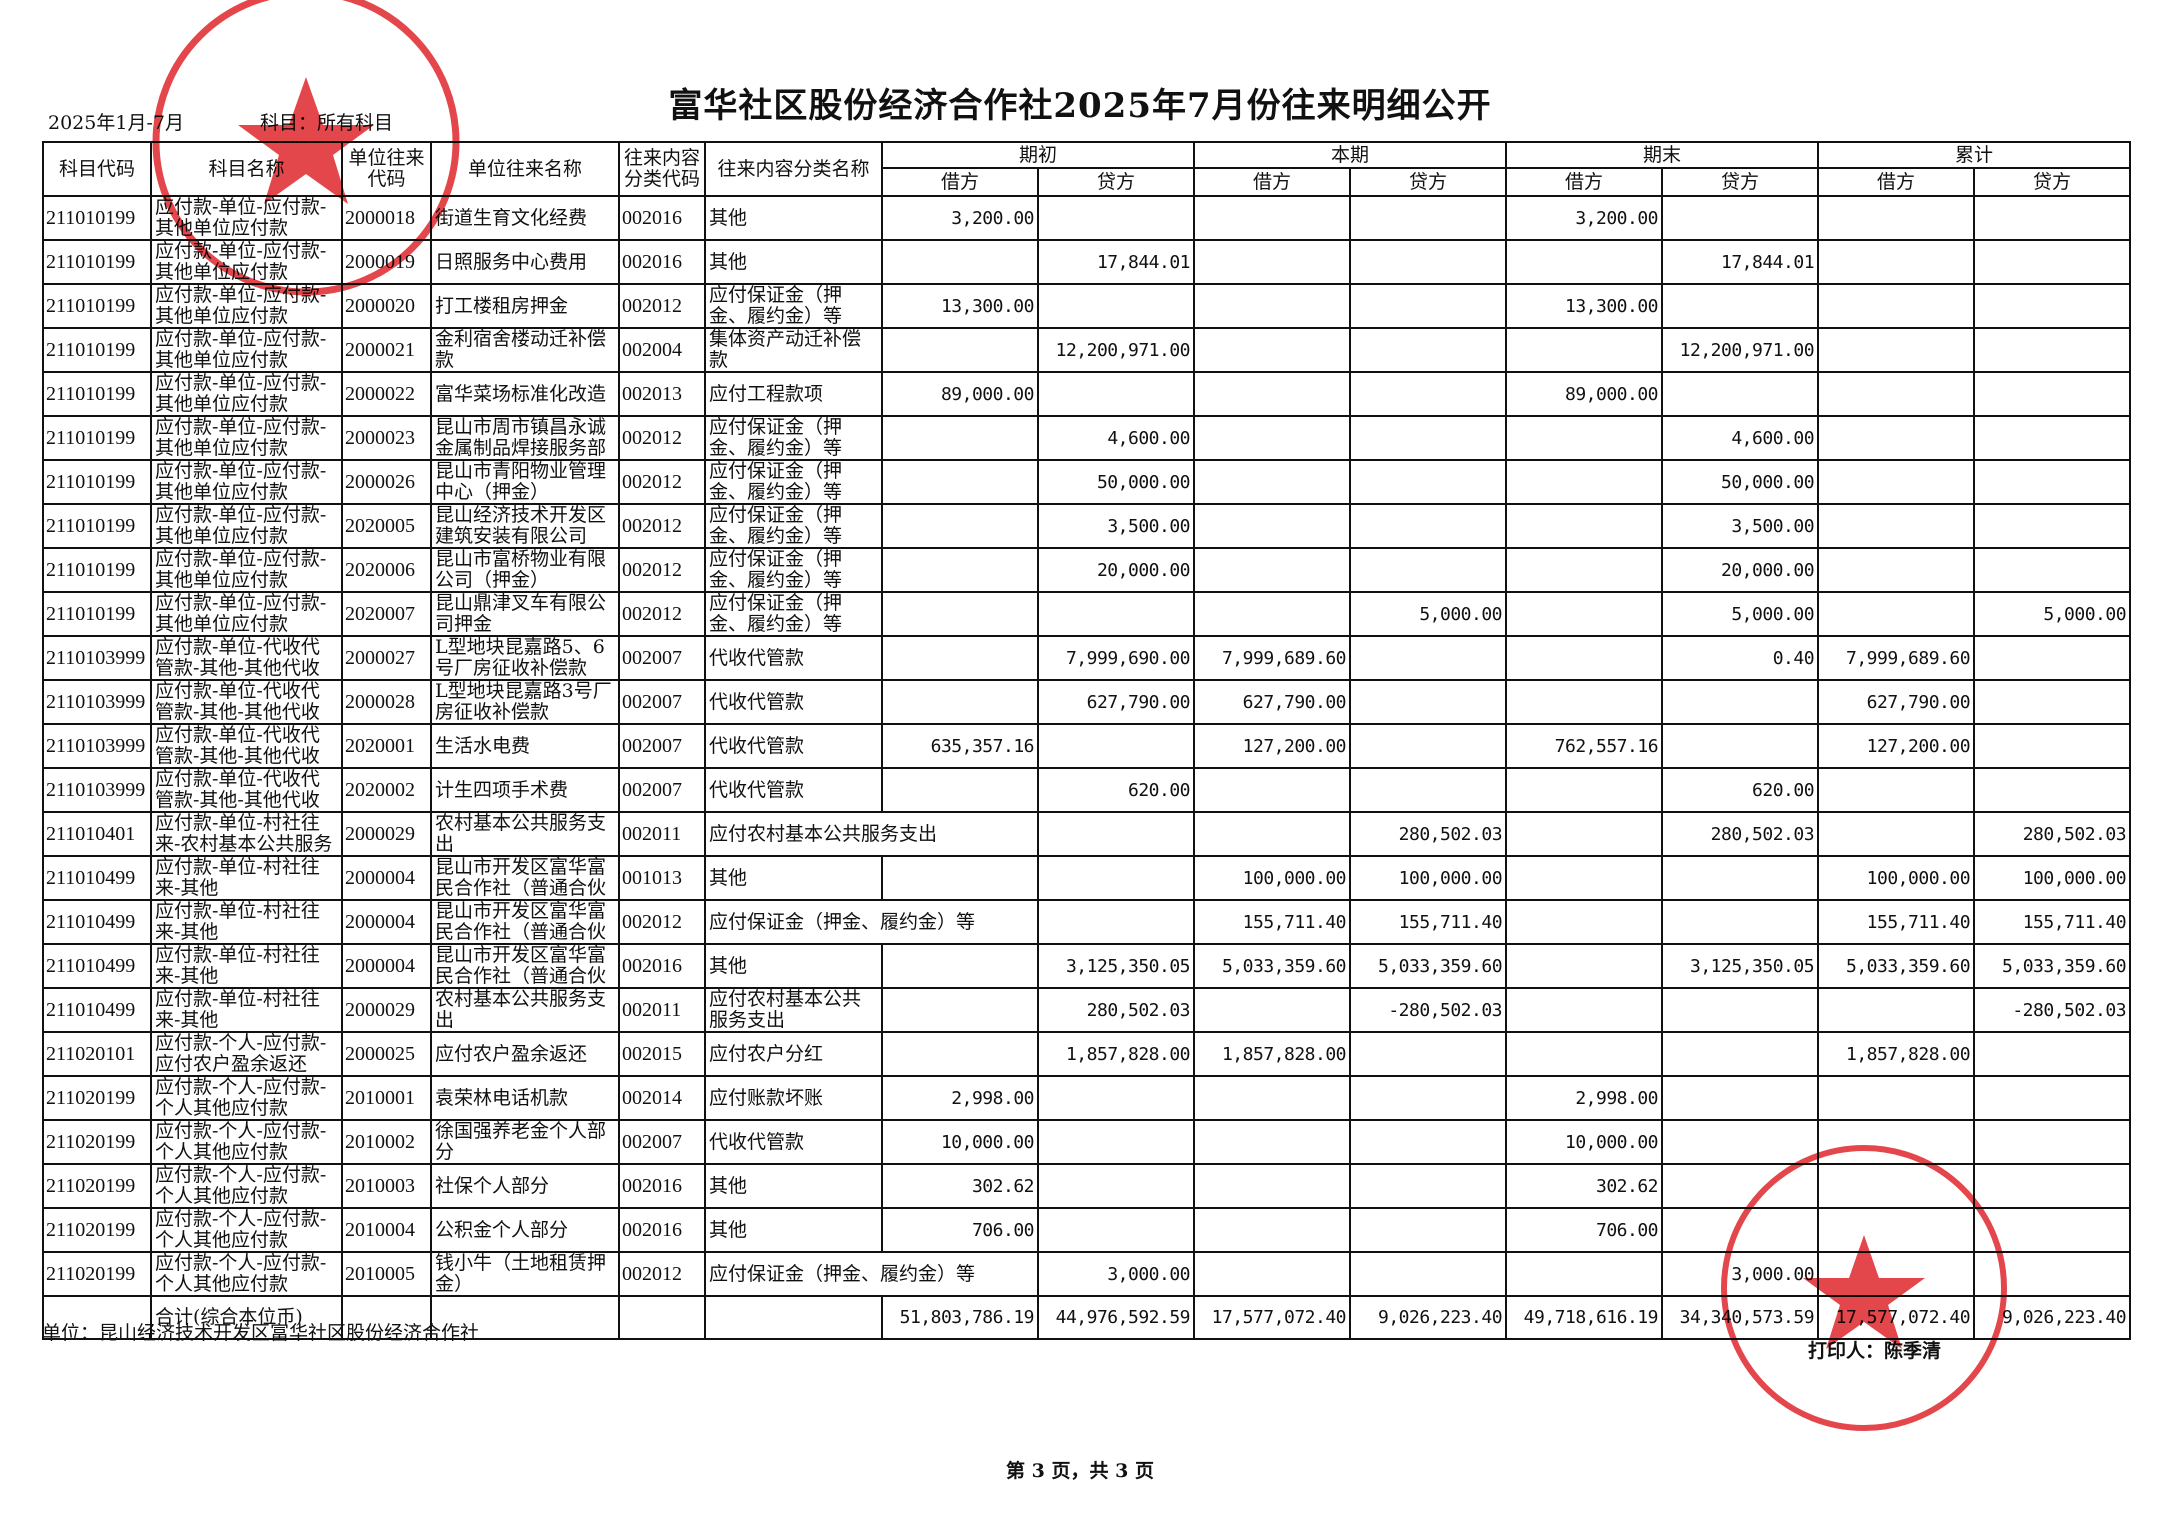  What do you see at coordinates (1116, 966) in the screenshot?
I see `amount-cell: 3,125,350.05` at bounding box center [1116, 966].